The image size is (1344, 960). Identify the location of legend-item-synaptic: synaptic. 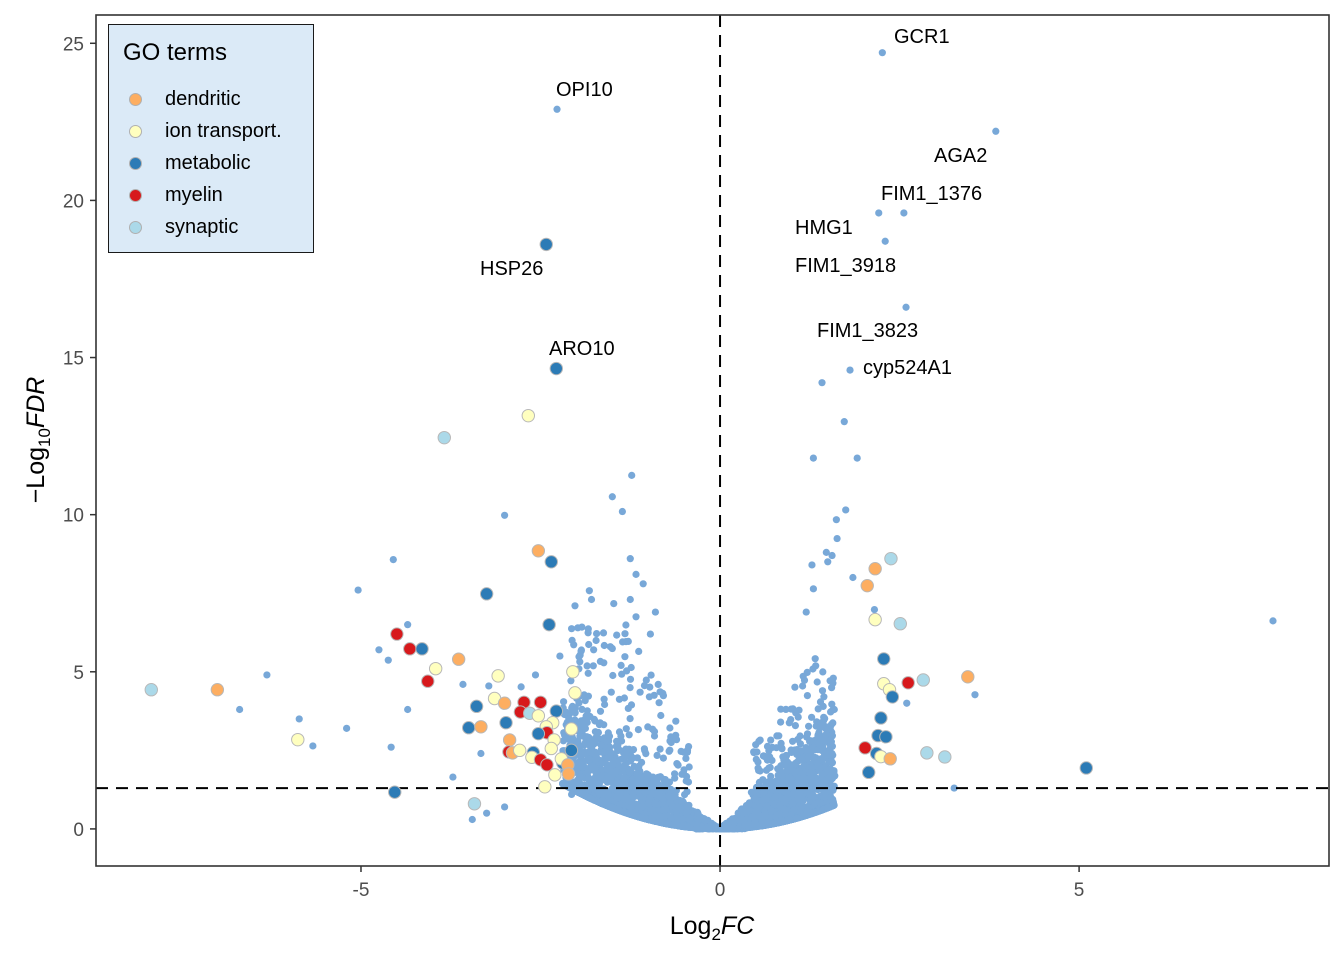
(183, 227).